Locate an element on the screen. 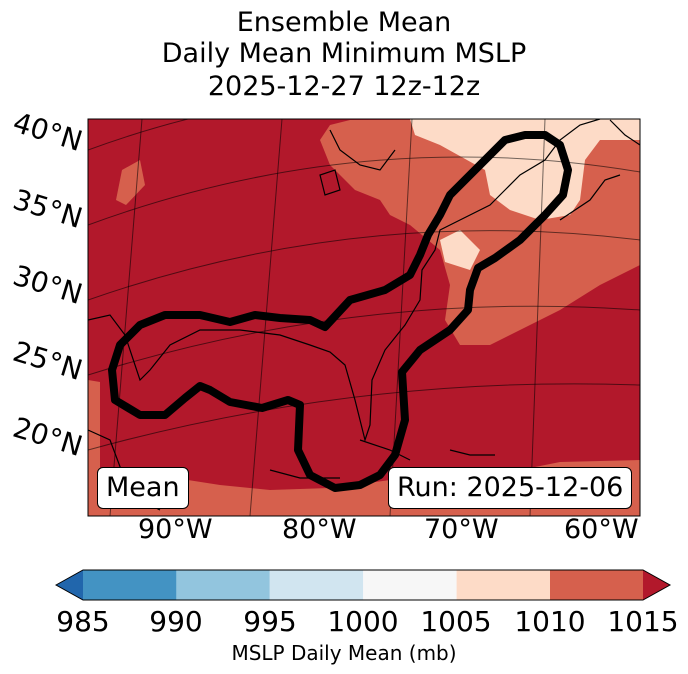  colorbar is located at coordinates (363, 585).